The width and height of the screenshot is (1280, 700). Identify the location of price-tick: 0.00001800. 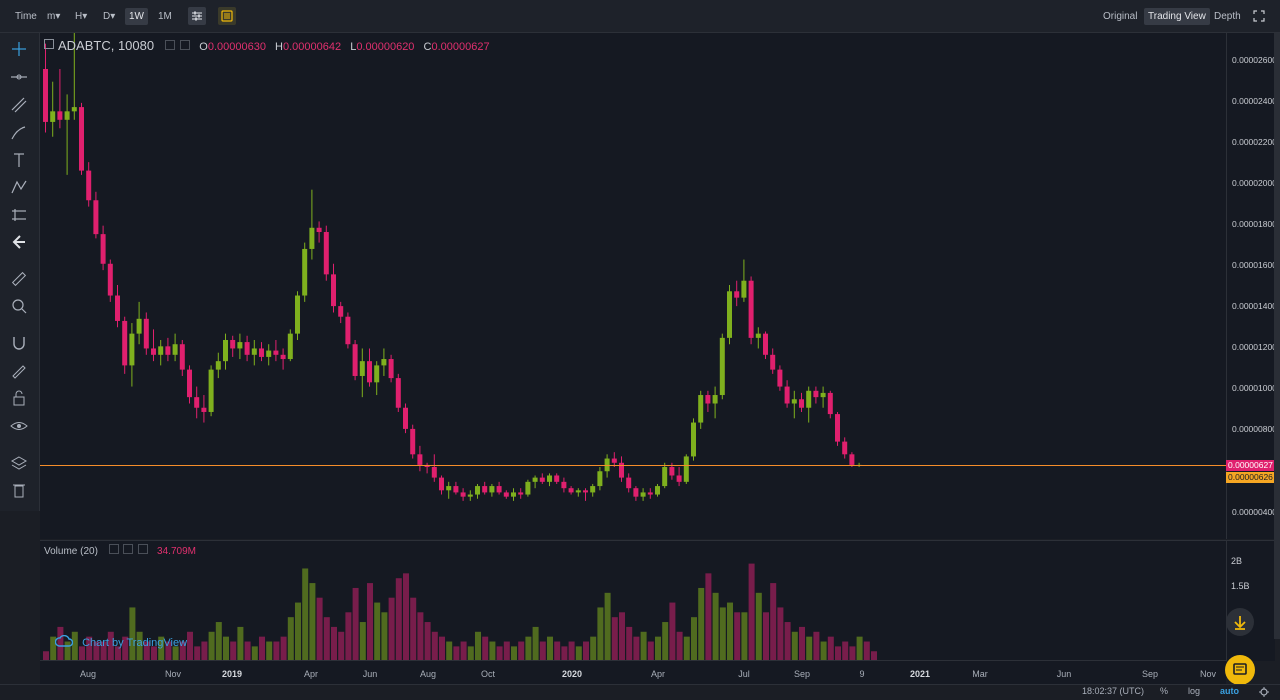
(1253, 224).